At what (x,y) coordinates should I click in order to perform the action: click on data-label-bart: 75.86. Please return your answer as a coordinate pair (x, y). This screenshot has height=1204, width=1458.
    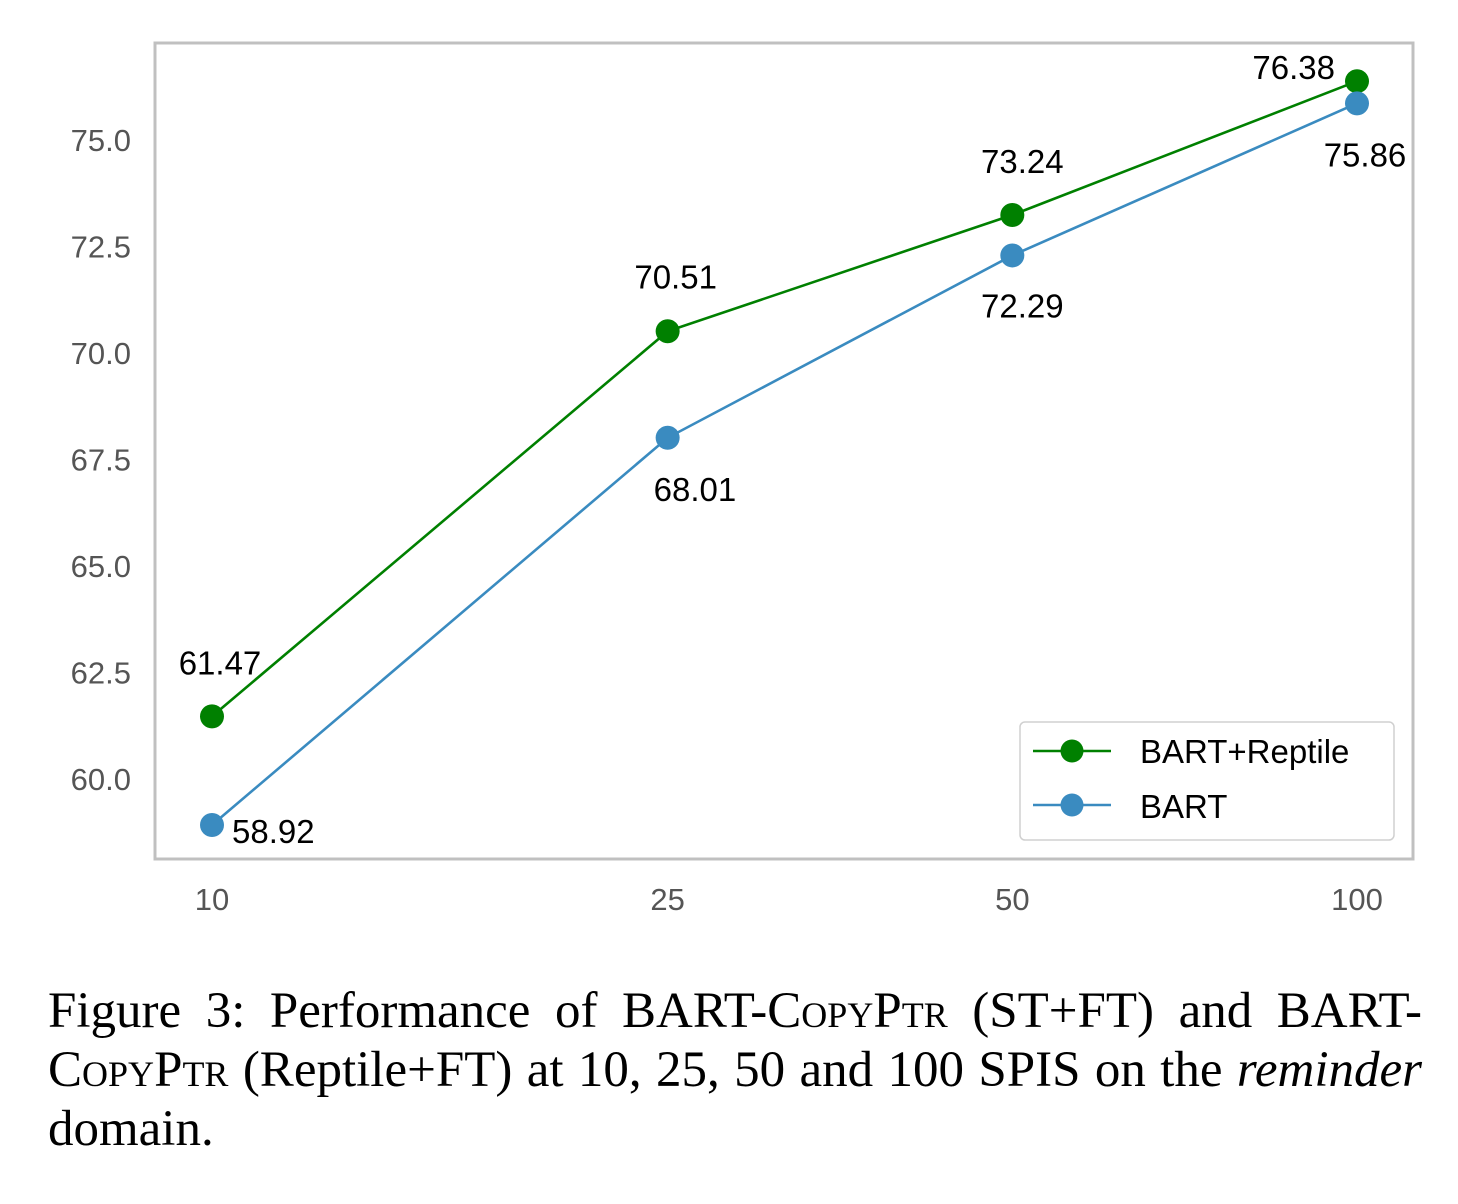
    Looking at the image, I should click on (1365, 154).